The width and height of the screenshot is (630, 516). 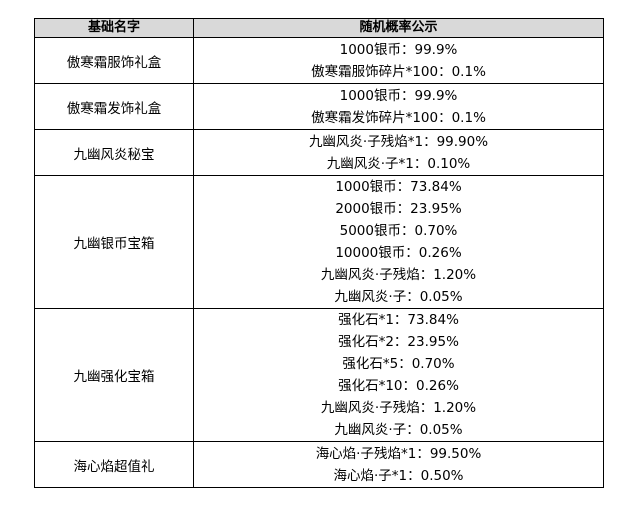 I want to click on item-name: 傲寒霜服饰礼盒, so click(x=114, y=60).